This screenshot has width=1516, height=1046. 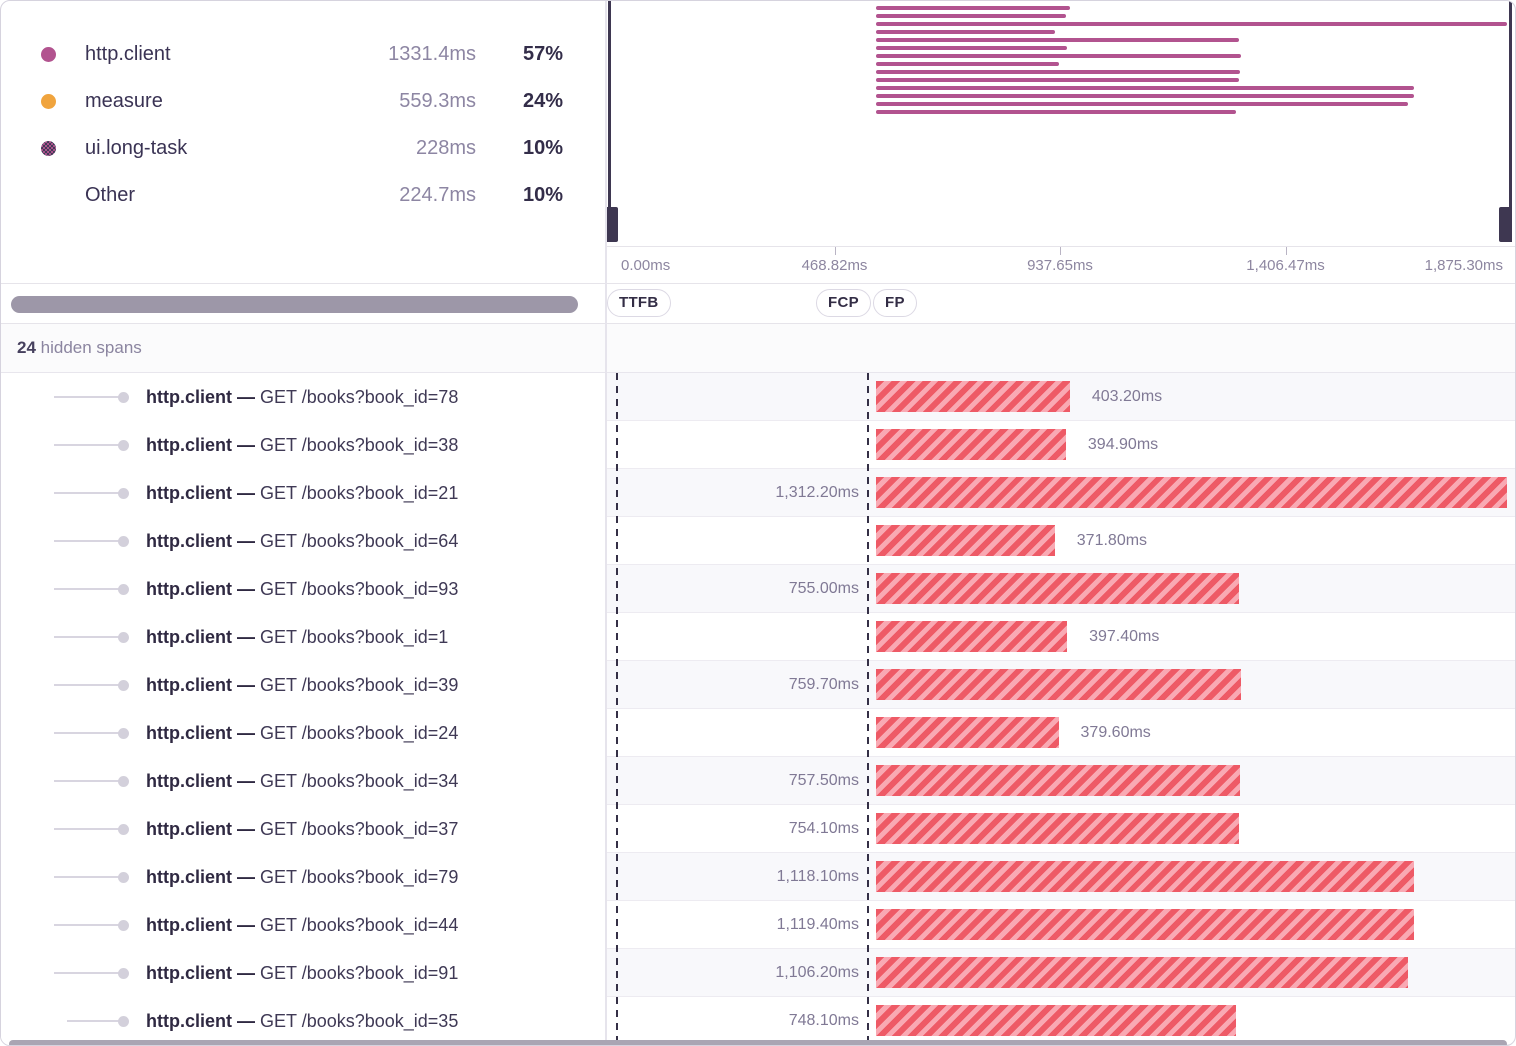 I want to click on span-row-title-cell: http.client — GET /books?book_id=91, so click(x=303, y=973).